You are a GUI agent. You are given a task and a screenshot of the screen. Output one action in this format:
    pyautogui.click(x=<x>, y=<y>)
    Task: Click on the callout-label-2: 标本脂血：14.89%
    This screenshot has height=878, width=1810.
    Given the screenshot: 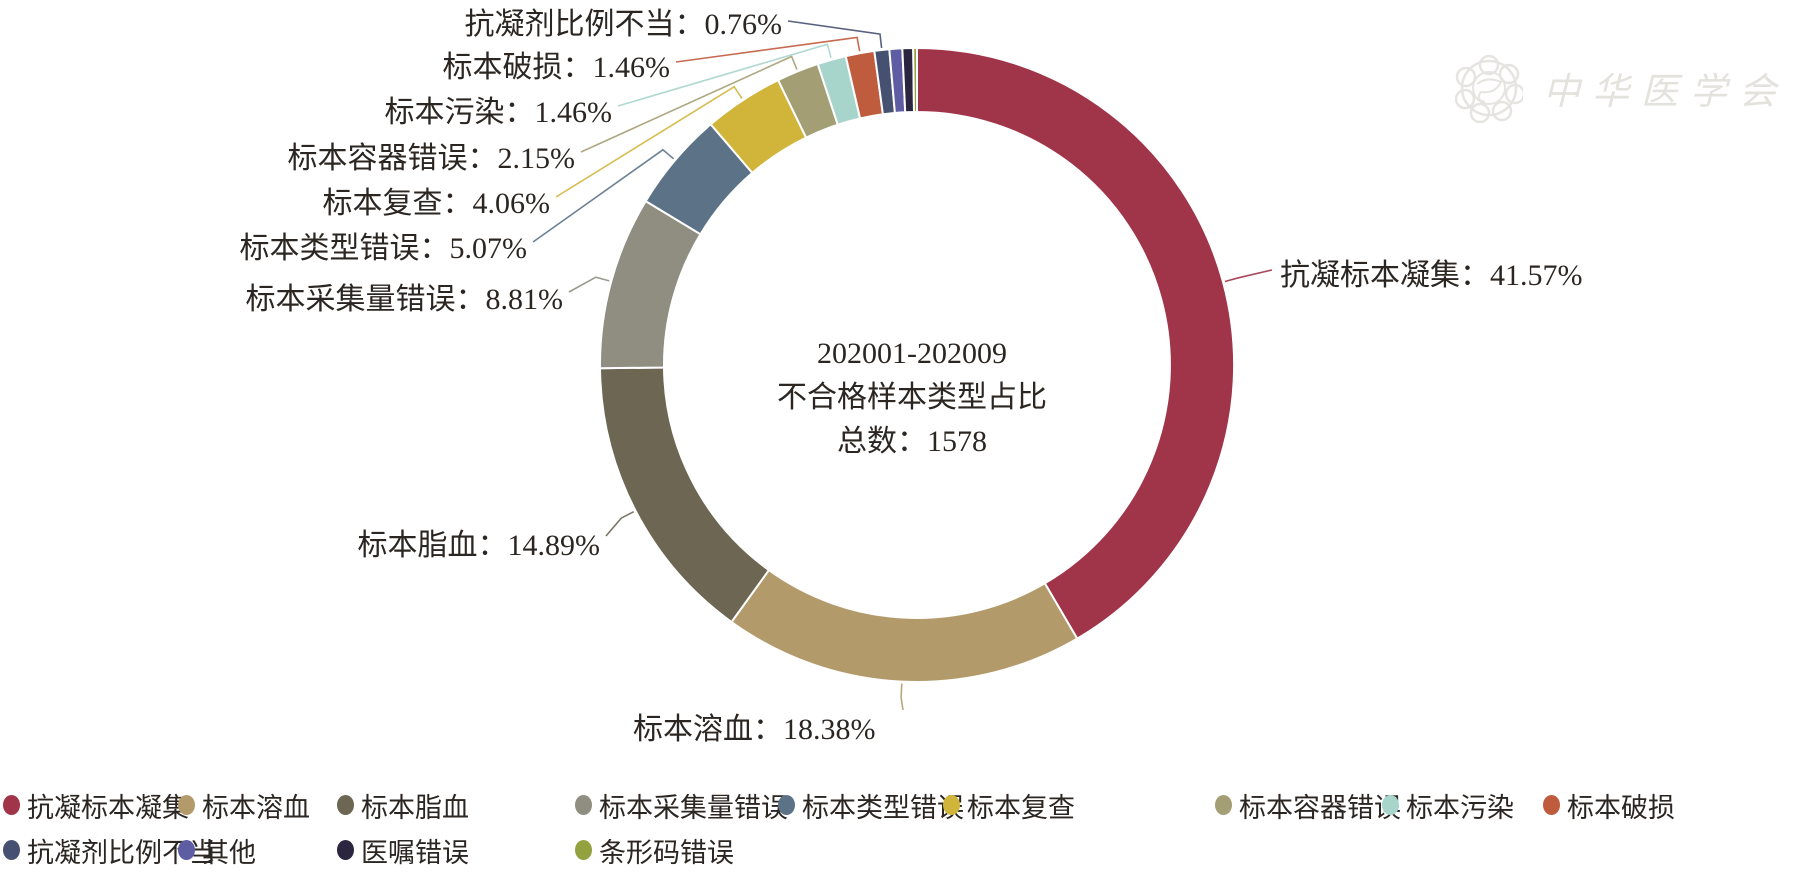 What is the action you would take?
    pyautogui.click(x=479, y=545)
    